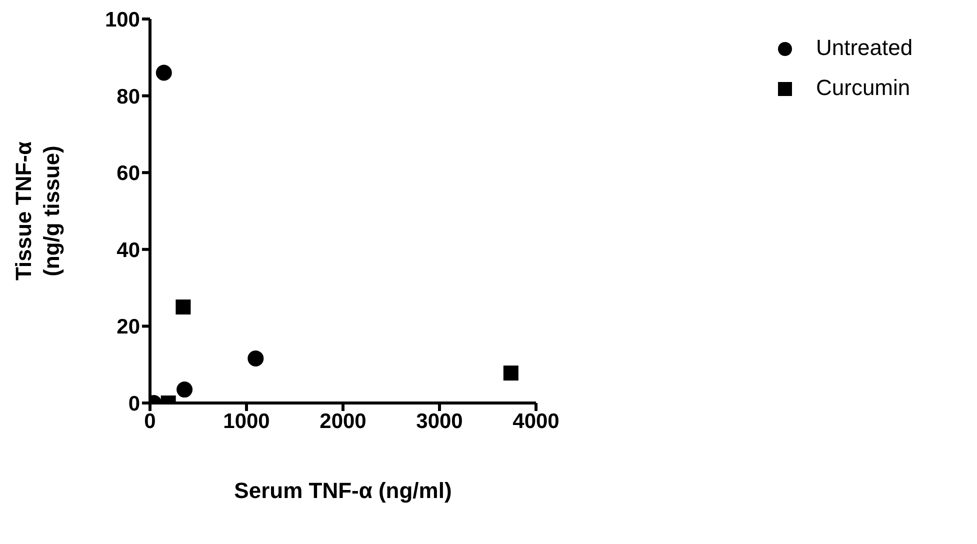 Image resolution: width=977 pixels, height=544 pixels. I want to click on legend-label: Untreated, so click(864, 47).